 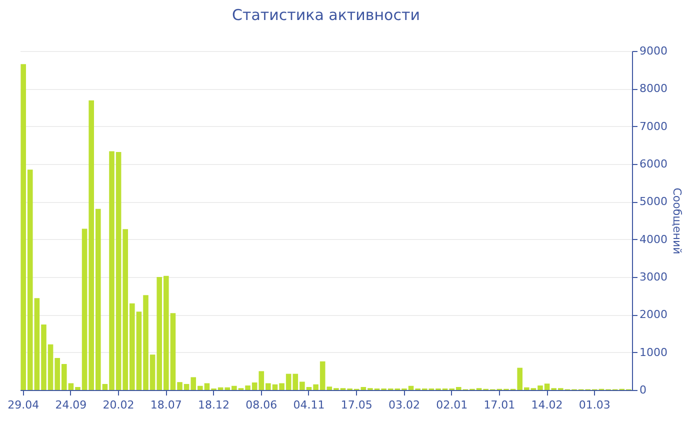 I want to click on x-tick-label: 02.01, so click(x=452, y=405).